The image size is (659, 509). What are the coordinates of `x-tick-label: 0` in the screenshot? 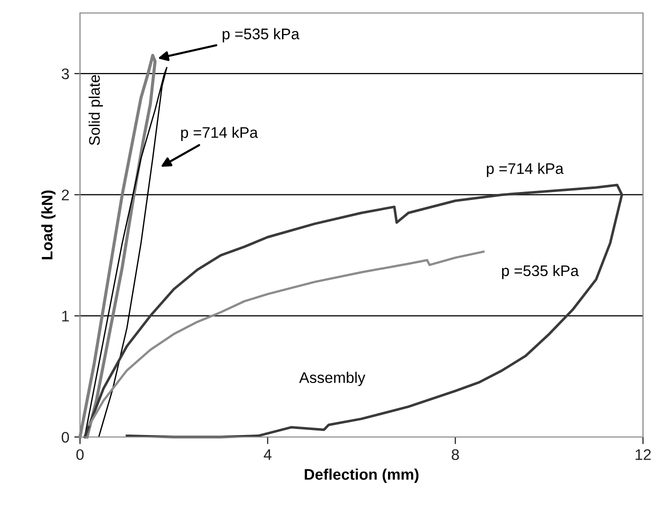 It's located at (80, 454).